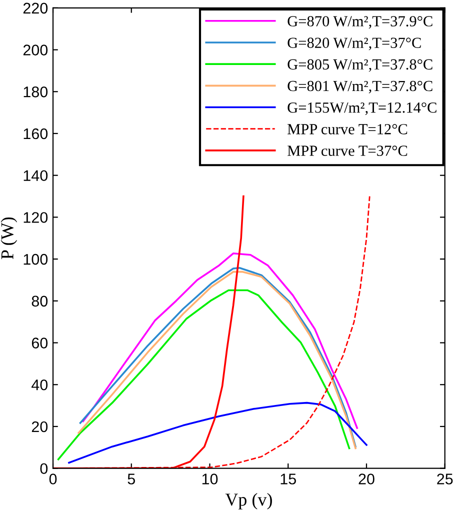 The width and height of the screenshot is (461, 528). What do you see at coordinates (53, 479) in the screenshot?
I see `x-tick-label: 0` at bounding box center [53, 479].